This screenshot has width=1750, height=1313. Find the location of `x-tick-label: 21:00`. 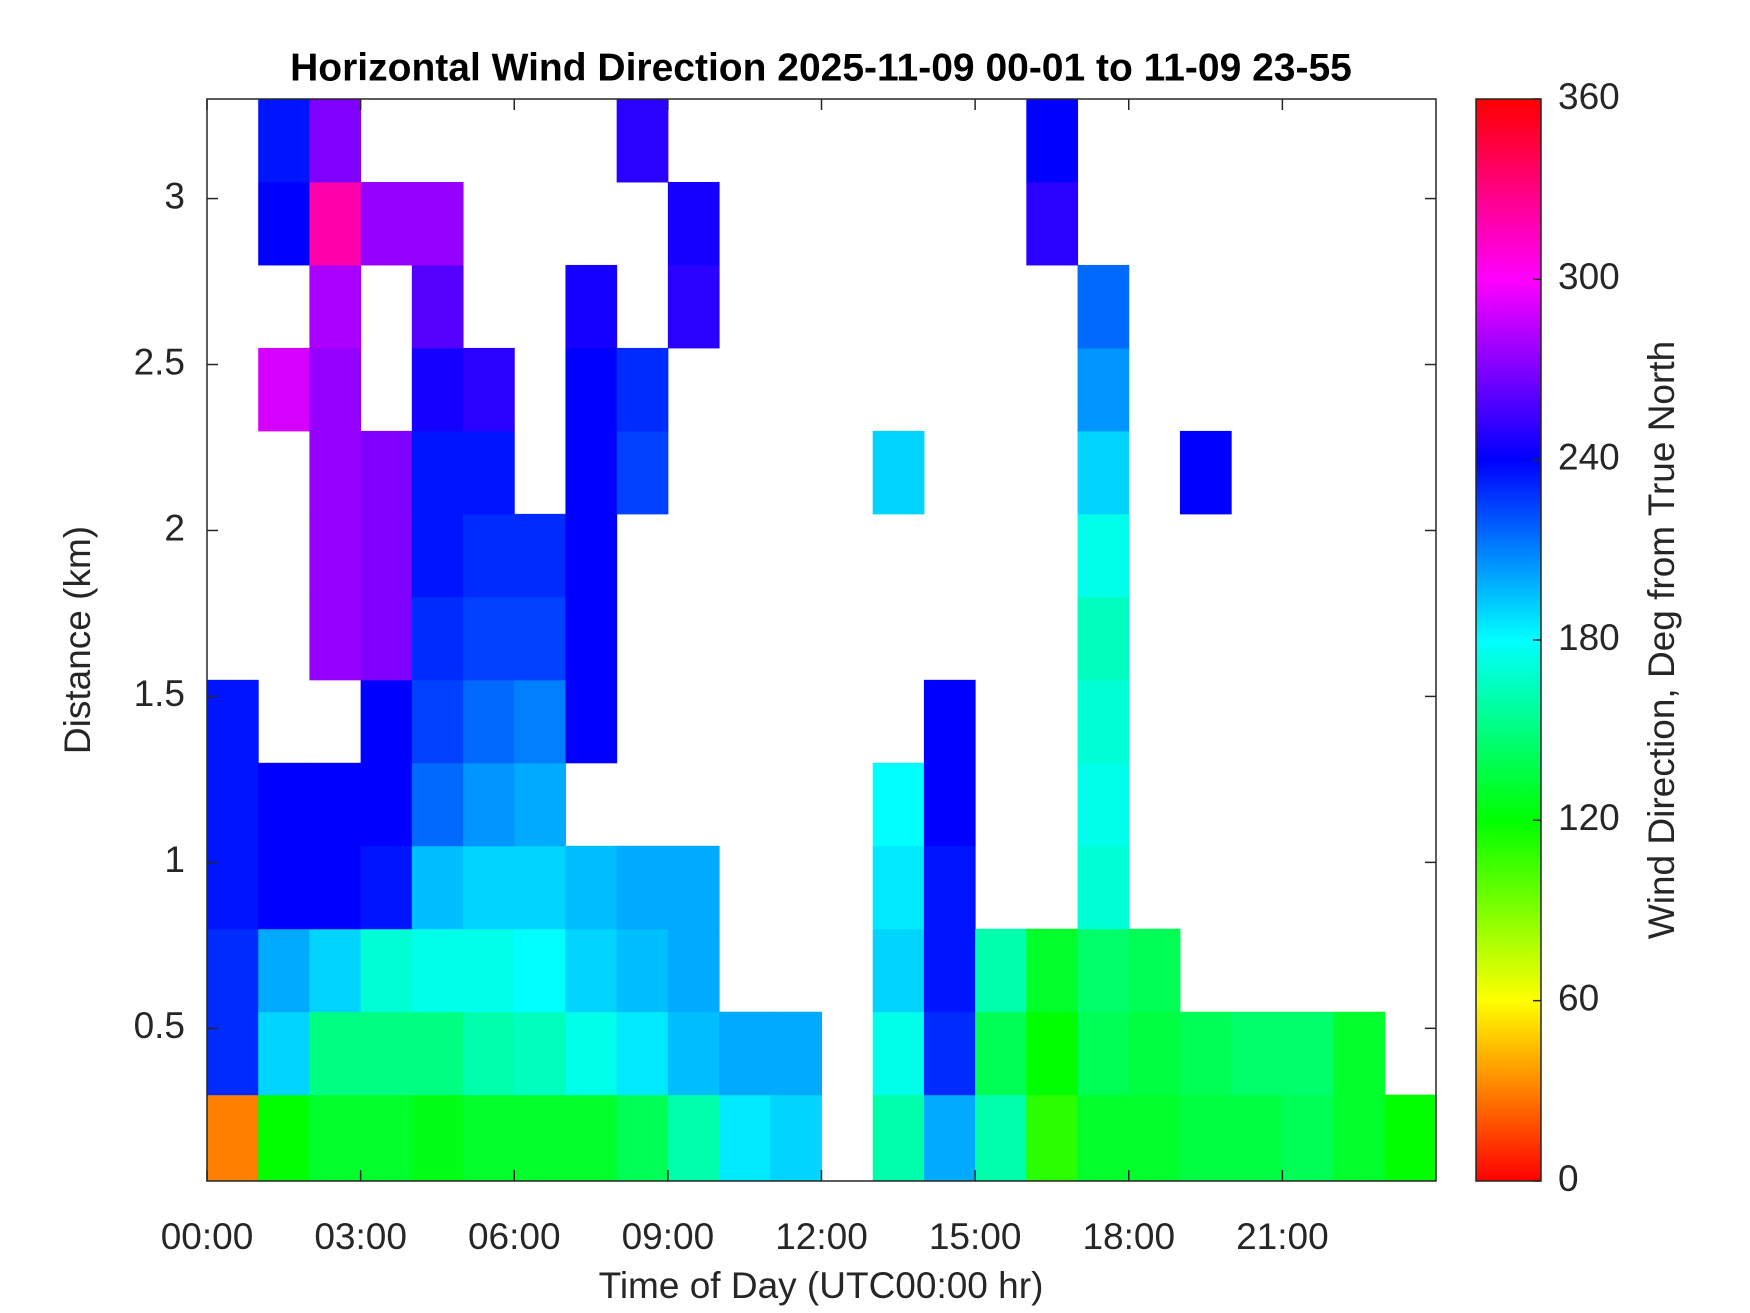

x-tick-label: 21:00 is located at coordinates (1282, 1236).